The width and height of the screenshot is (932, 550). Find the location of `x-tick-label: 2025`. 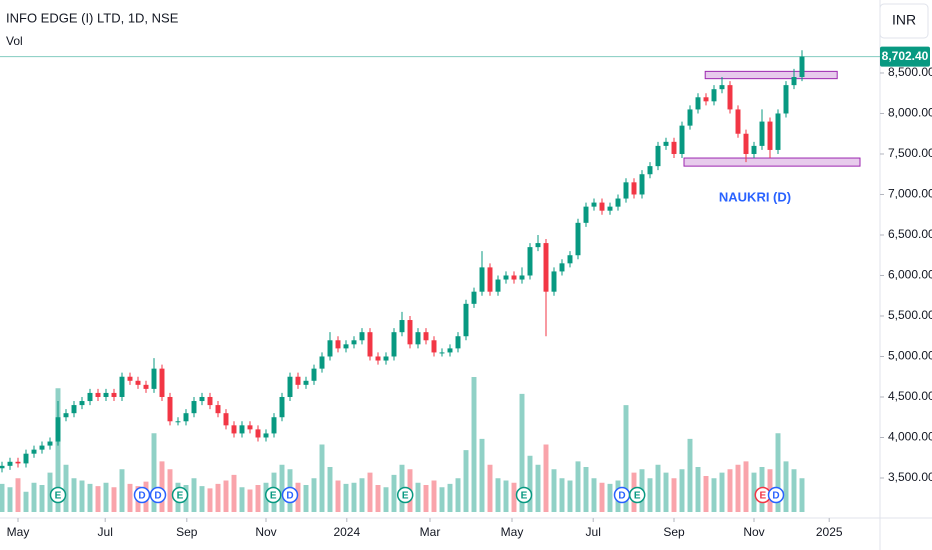

x-tick-label: 2025 is located at coordinates (829, 532).